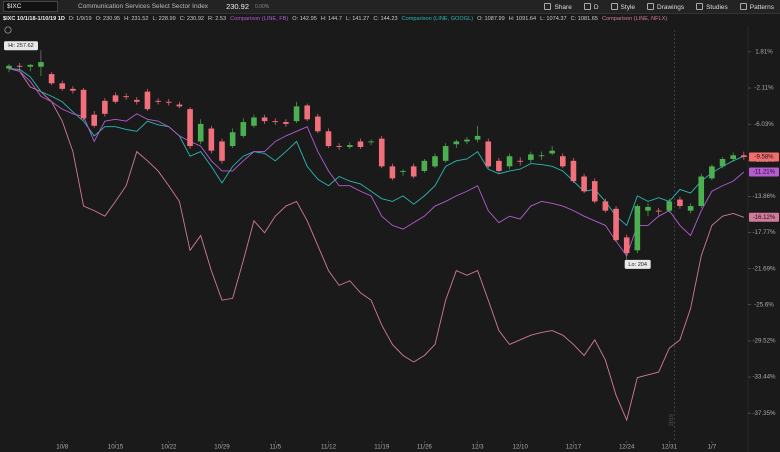  I want to click on toolbar-buttons: Share D Style Drawings Studies Patterns, so click(659, 7).